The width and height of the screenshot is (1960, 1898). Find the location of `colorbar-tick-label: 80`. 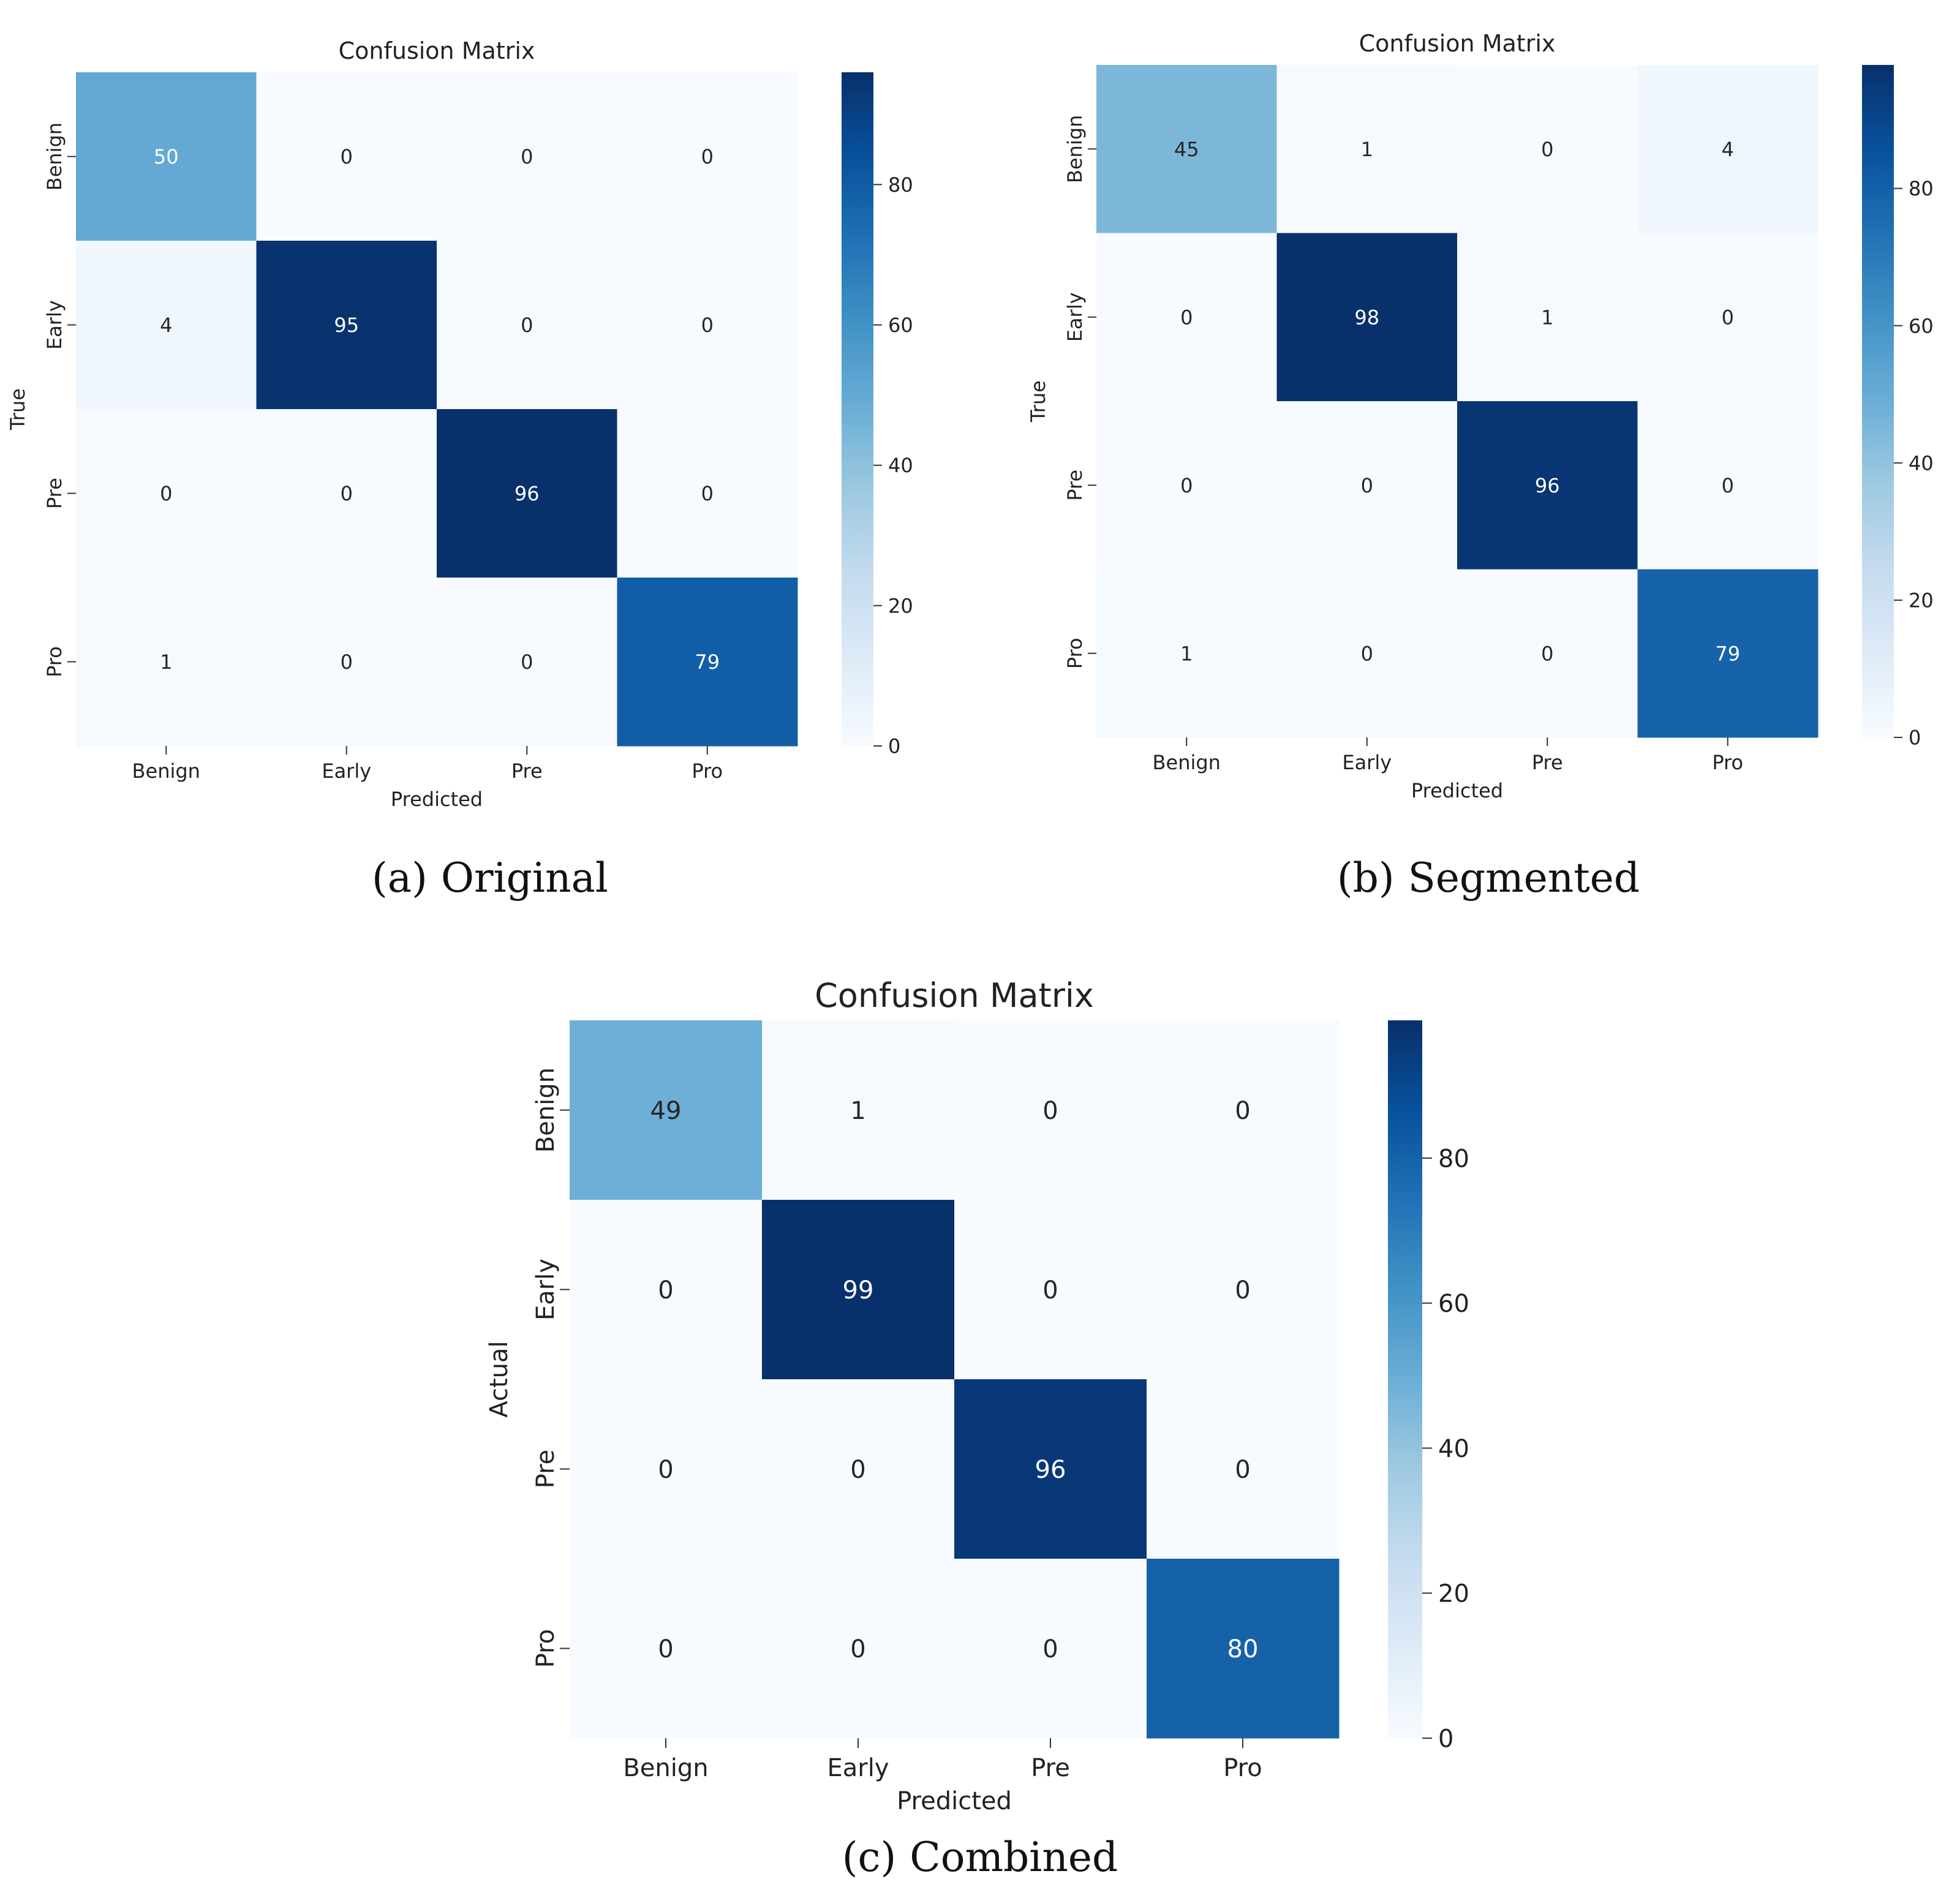

colorbar-tick-label: 80 is located at coordinates (900, 185).